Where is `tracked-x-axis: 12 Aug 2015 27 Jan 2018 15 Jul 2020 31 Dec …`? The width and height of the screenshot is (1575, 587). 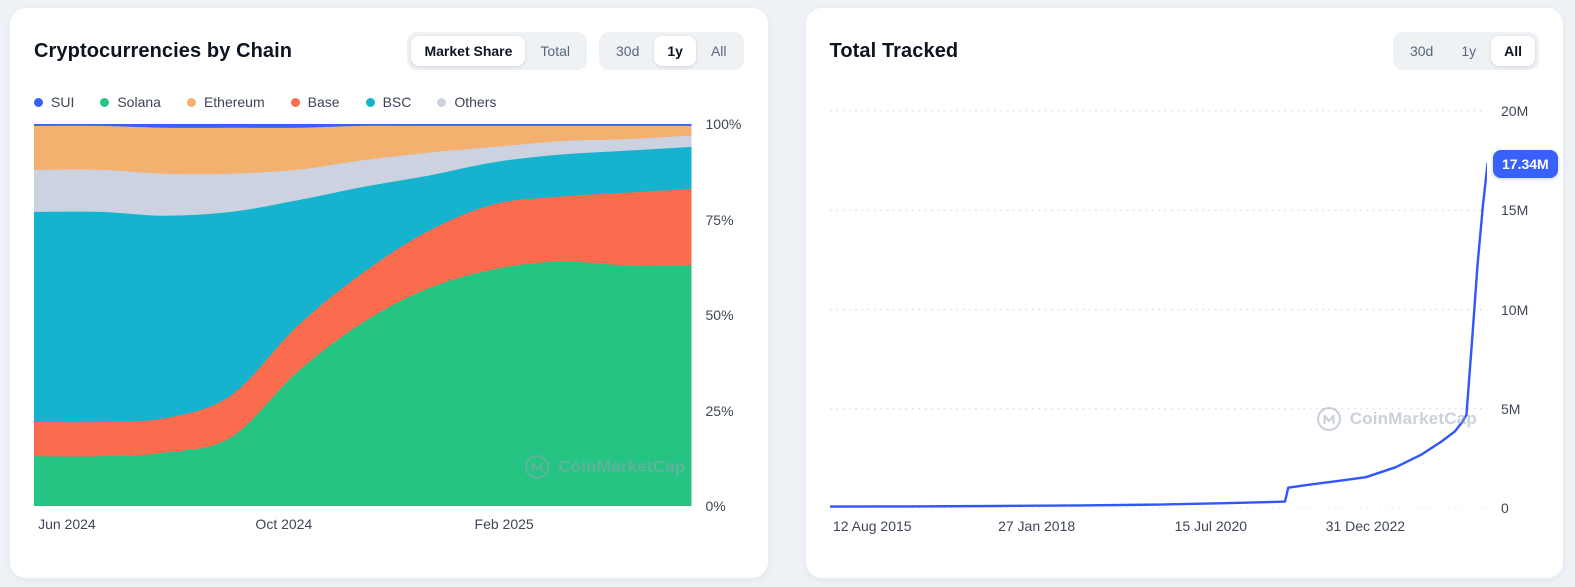
tracked-x-axis: 12 Aug 2015 27 Jan 2018 15 Jul 2020 31 Dec … is located at coordinates (1159, 529).